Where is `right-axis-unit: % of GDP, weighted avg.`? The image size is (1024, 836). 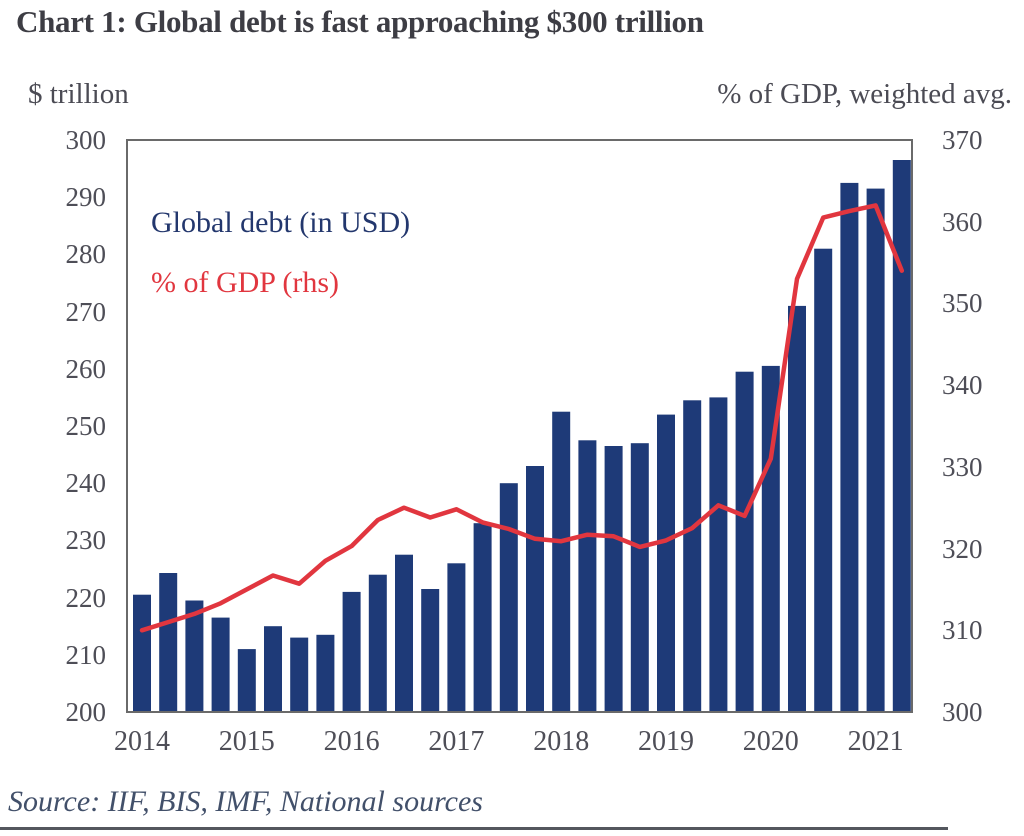 right-axis-unit: % of GDP, weighted avg. is located at coordinates (864, 94).